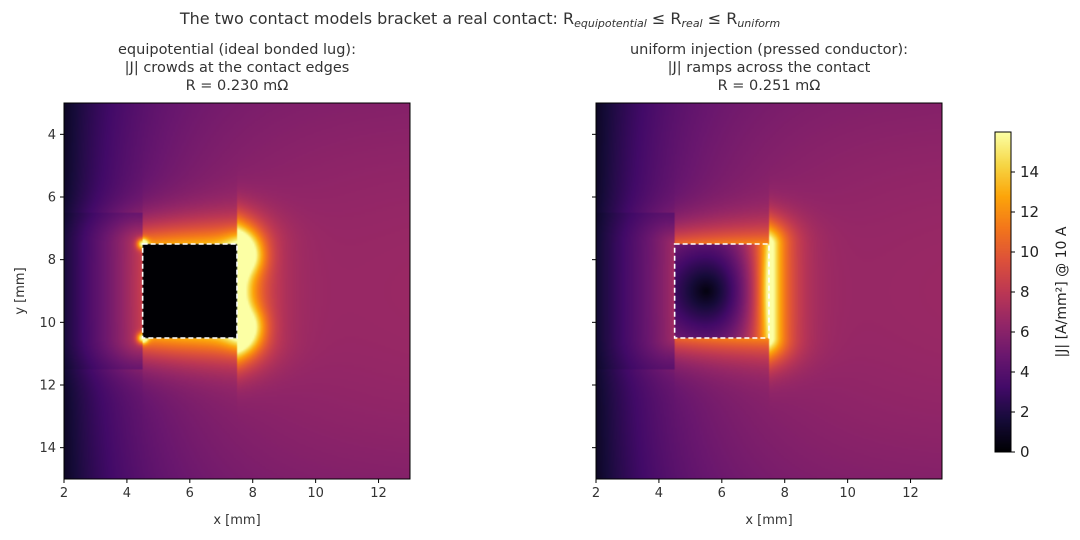 This screenshot has width=1080, height=540. Describe the element at coordinates (1029, 212) in the screenshot. I see `colorbar-tick-label: 12` at that location.